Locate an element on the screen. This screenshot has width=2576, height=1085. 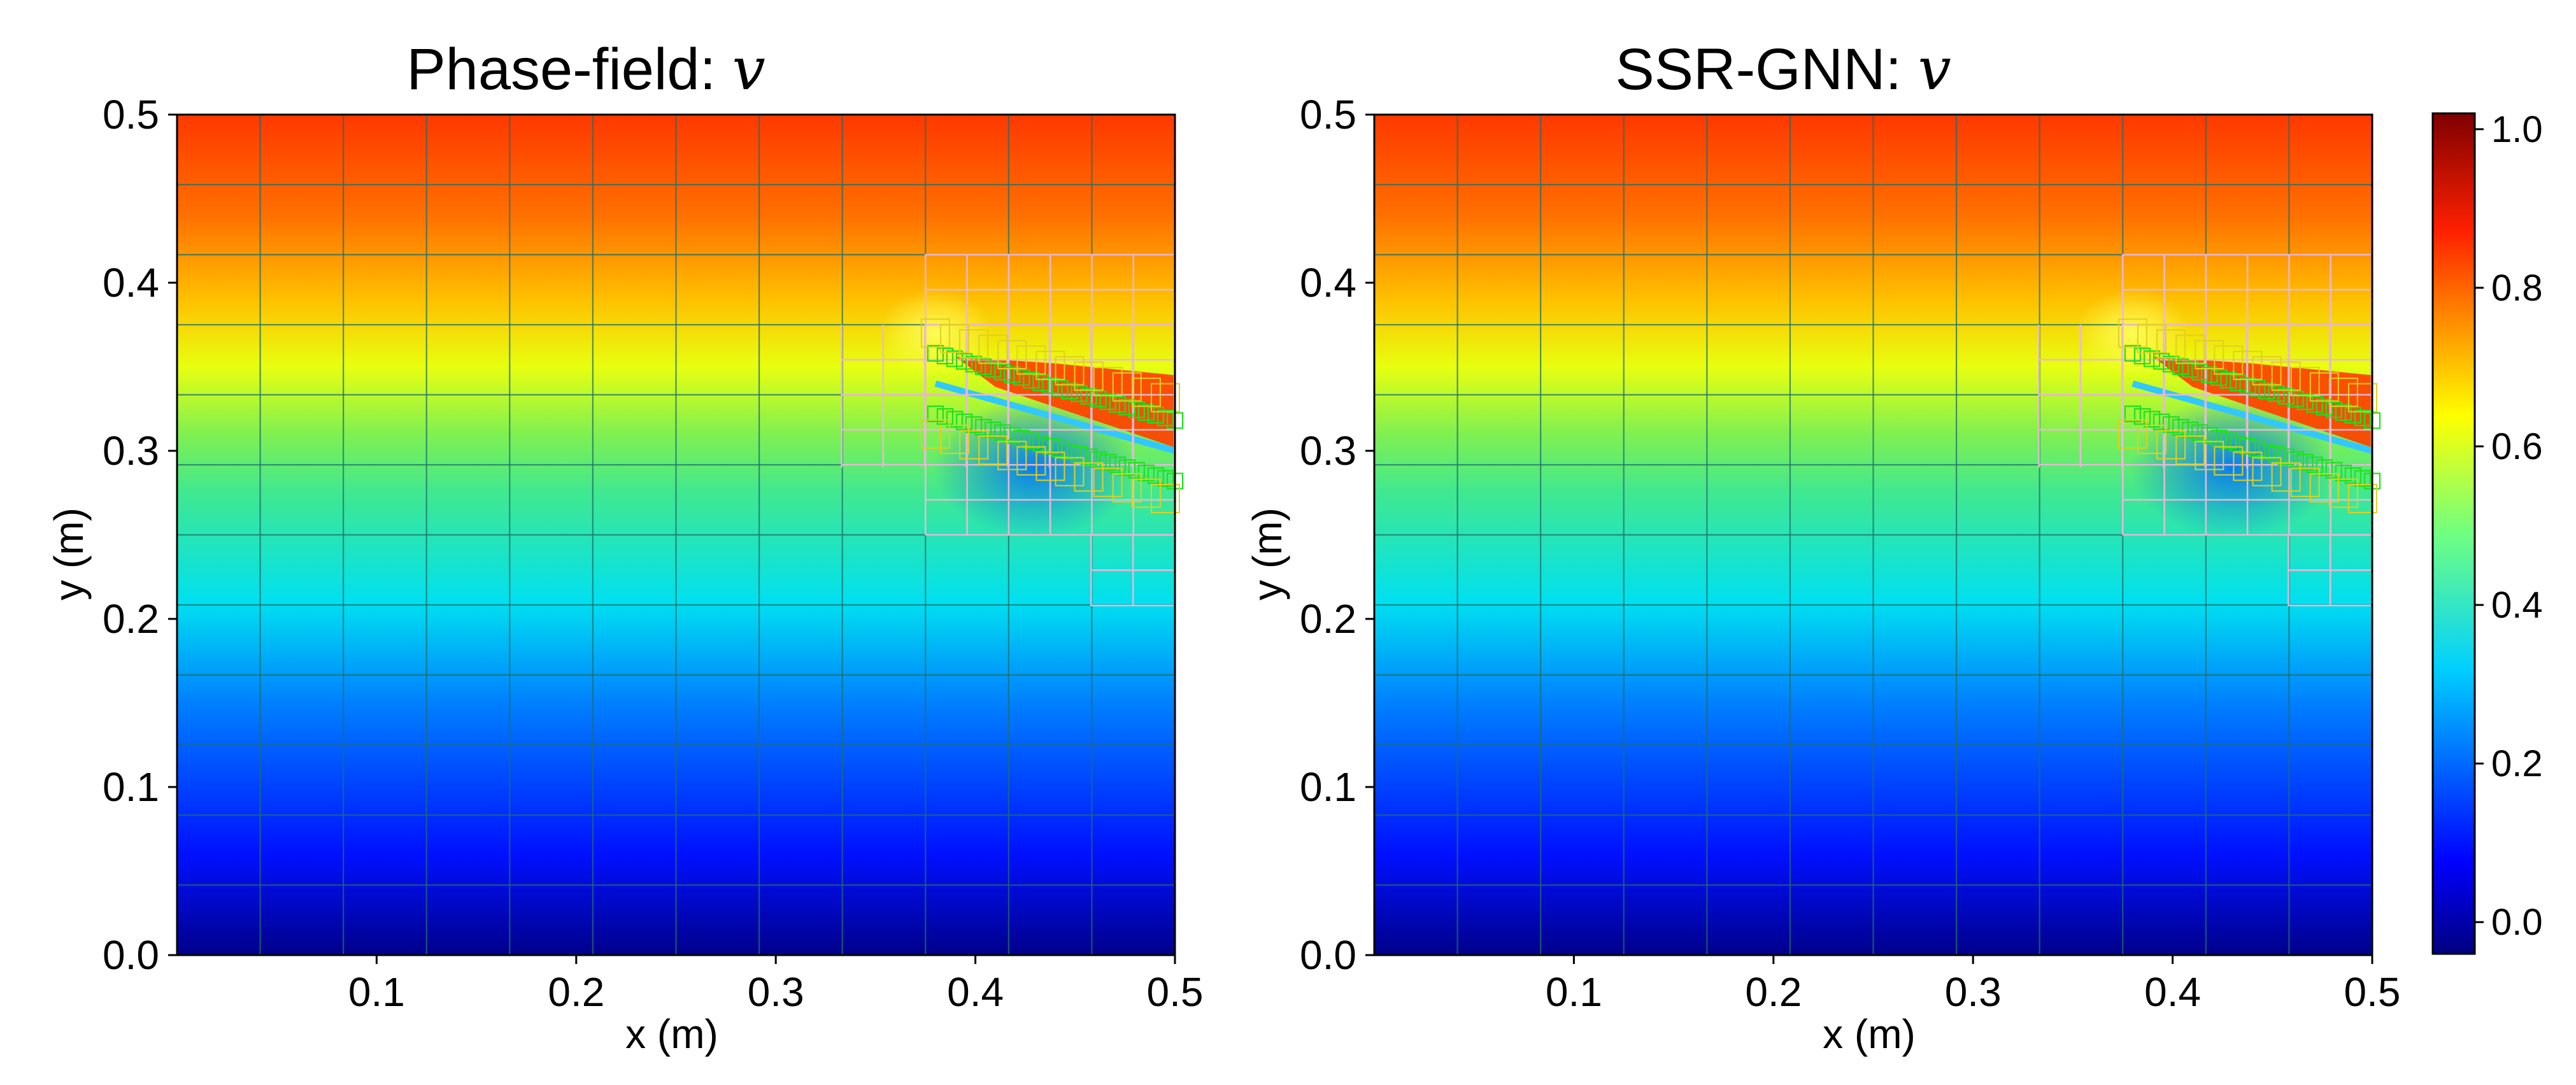
fine-mesh is located at coordinates (1052, 415).